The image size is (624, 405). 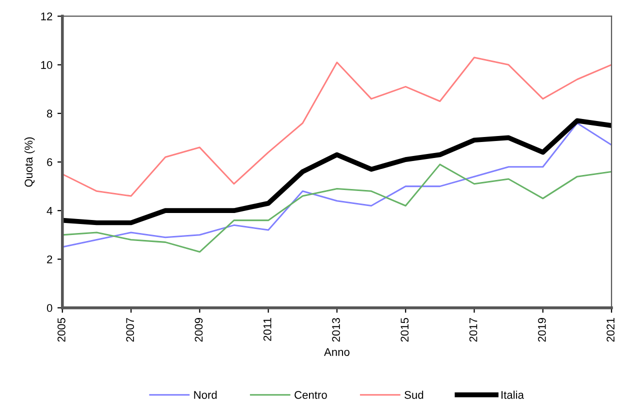 I want to click on x-tick-label: 2009, so click(x=198, y=330).